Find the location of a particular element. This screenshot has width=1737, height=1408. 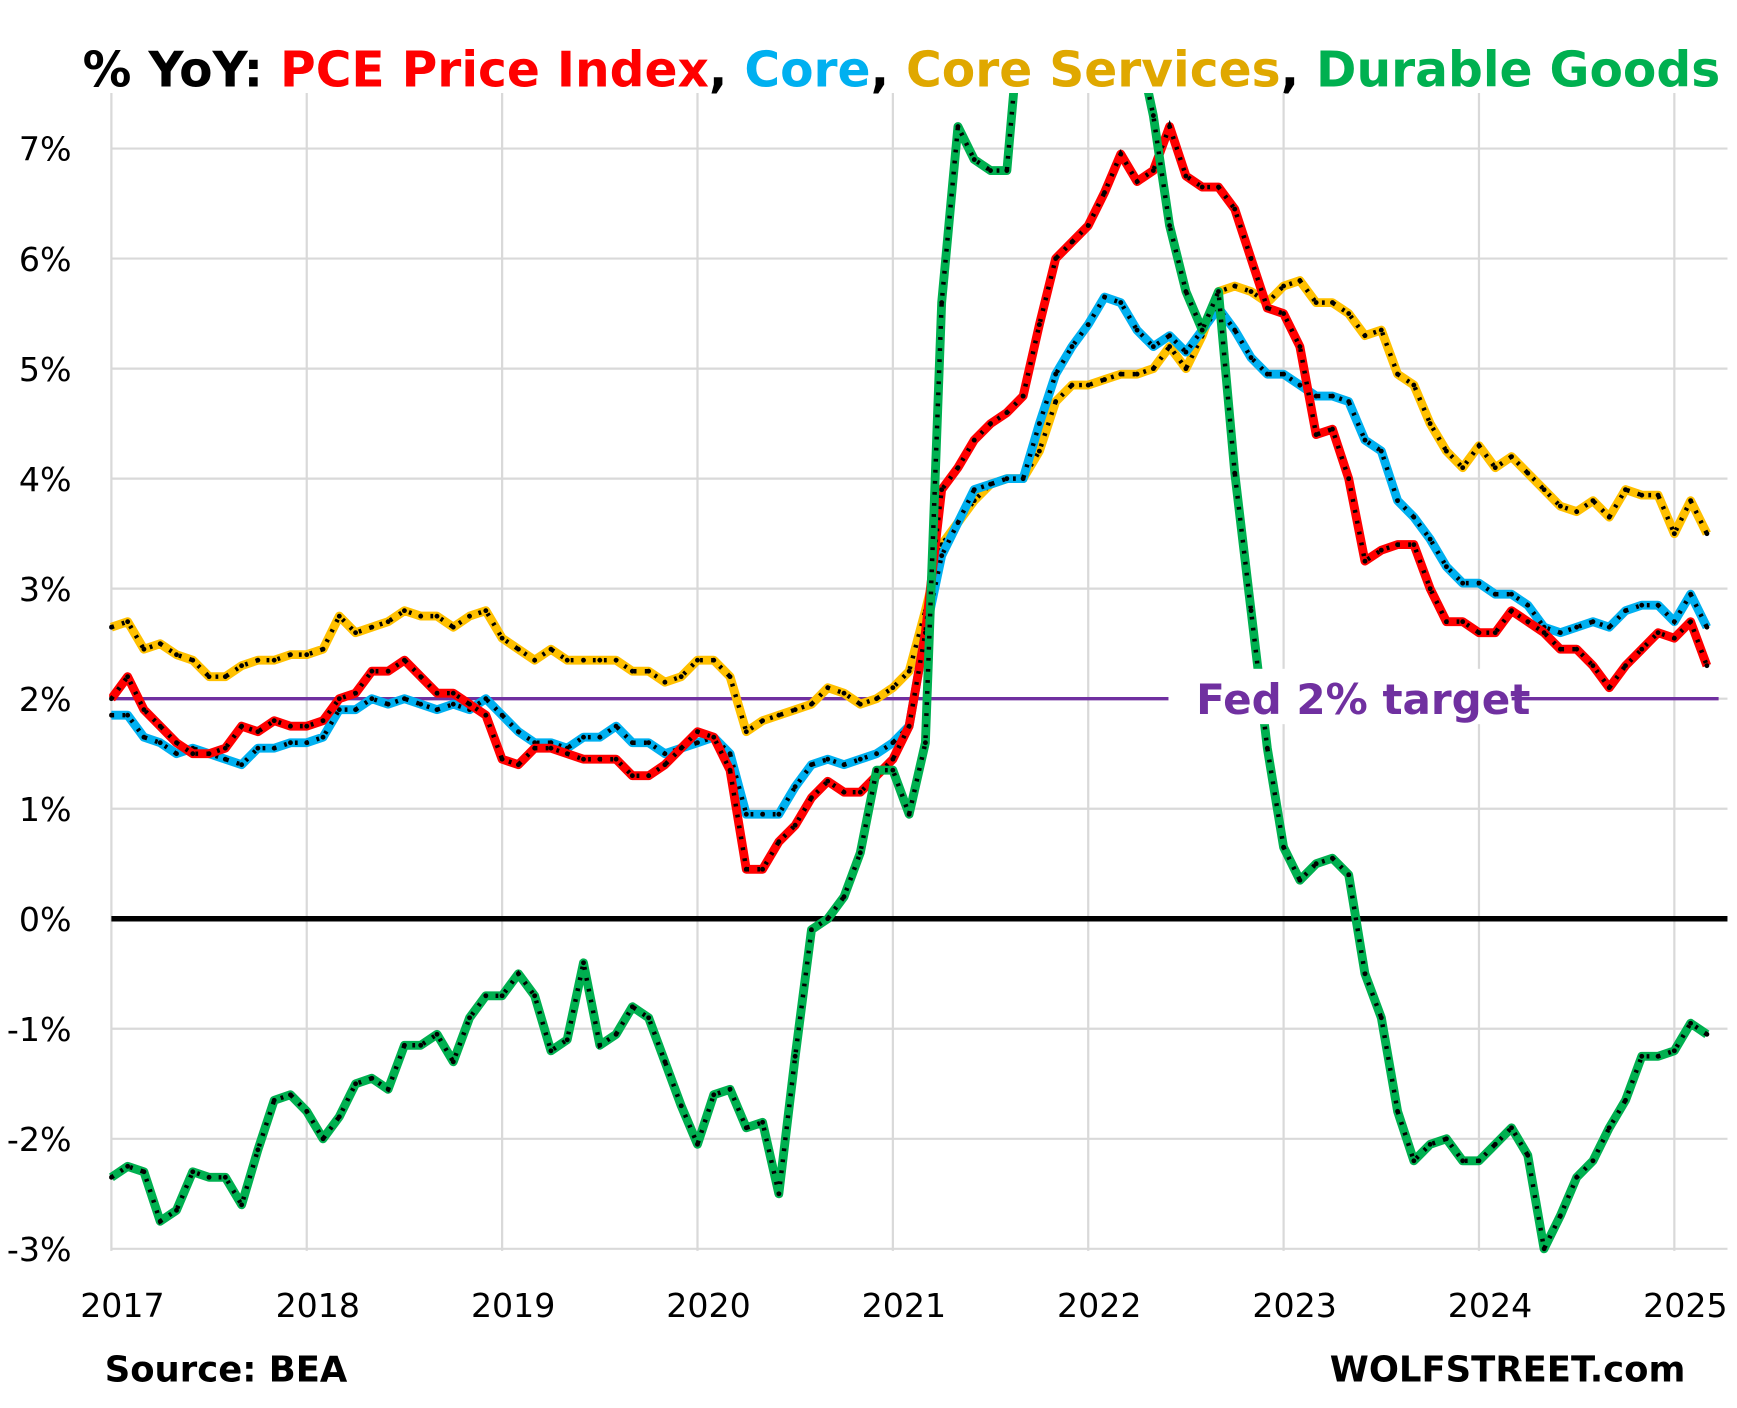

y-tick-label: 6% is located at coordinates (45, 259).